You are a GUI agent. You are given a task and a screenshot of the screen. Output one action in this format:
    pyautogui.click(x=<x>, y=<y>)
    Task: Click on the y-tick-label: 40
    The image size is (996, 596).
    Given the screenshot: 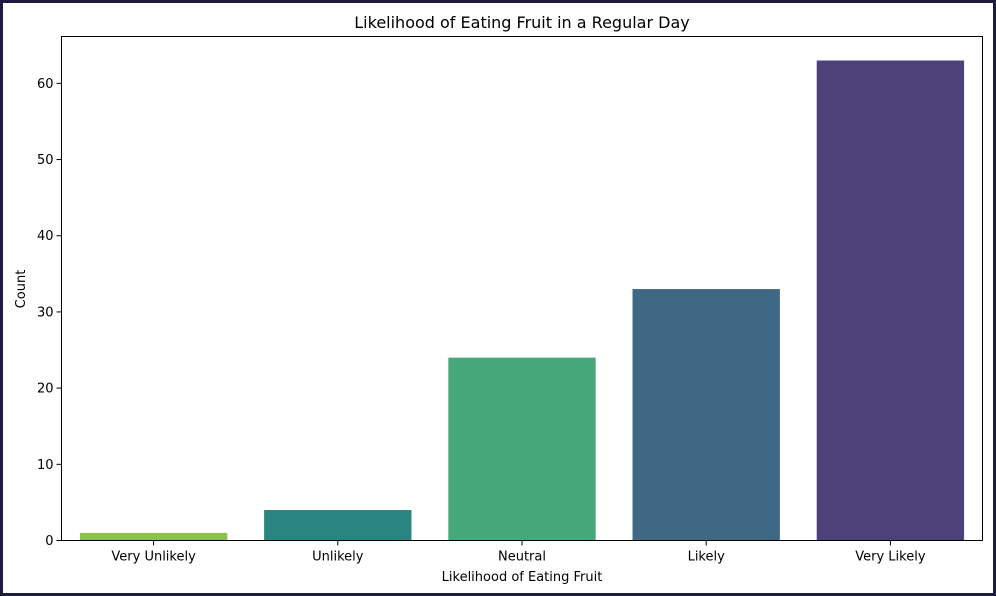 What is the action you would take?
    pyautogui.click(x=45, y=236)
    